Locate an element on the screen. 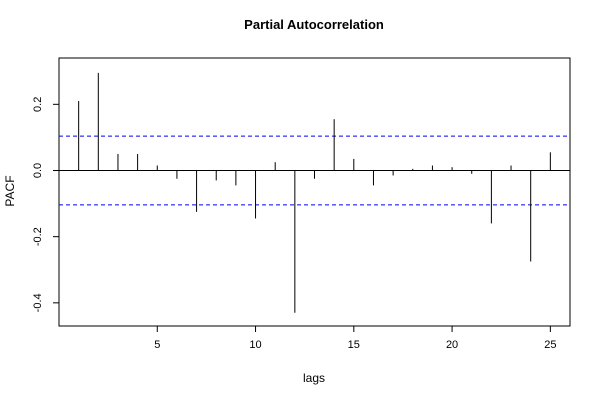 The width and height of the screenshot is (599, 400). y-tick-label: 0.2 is located at coordinates (38, 104).